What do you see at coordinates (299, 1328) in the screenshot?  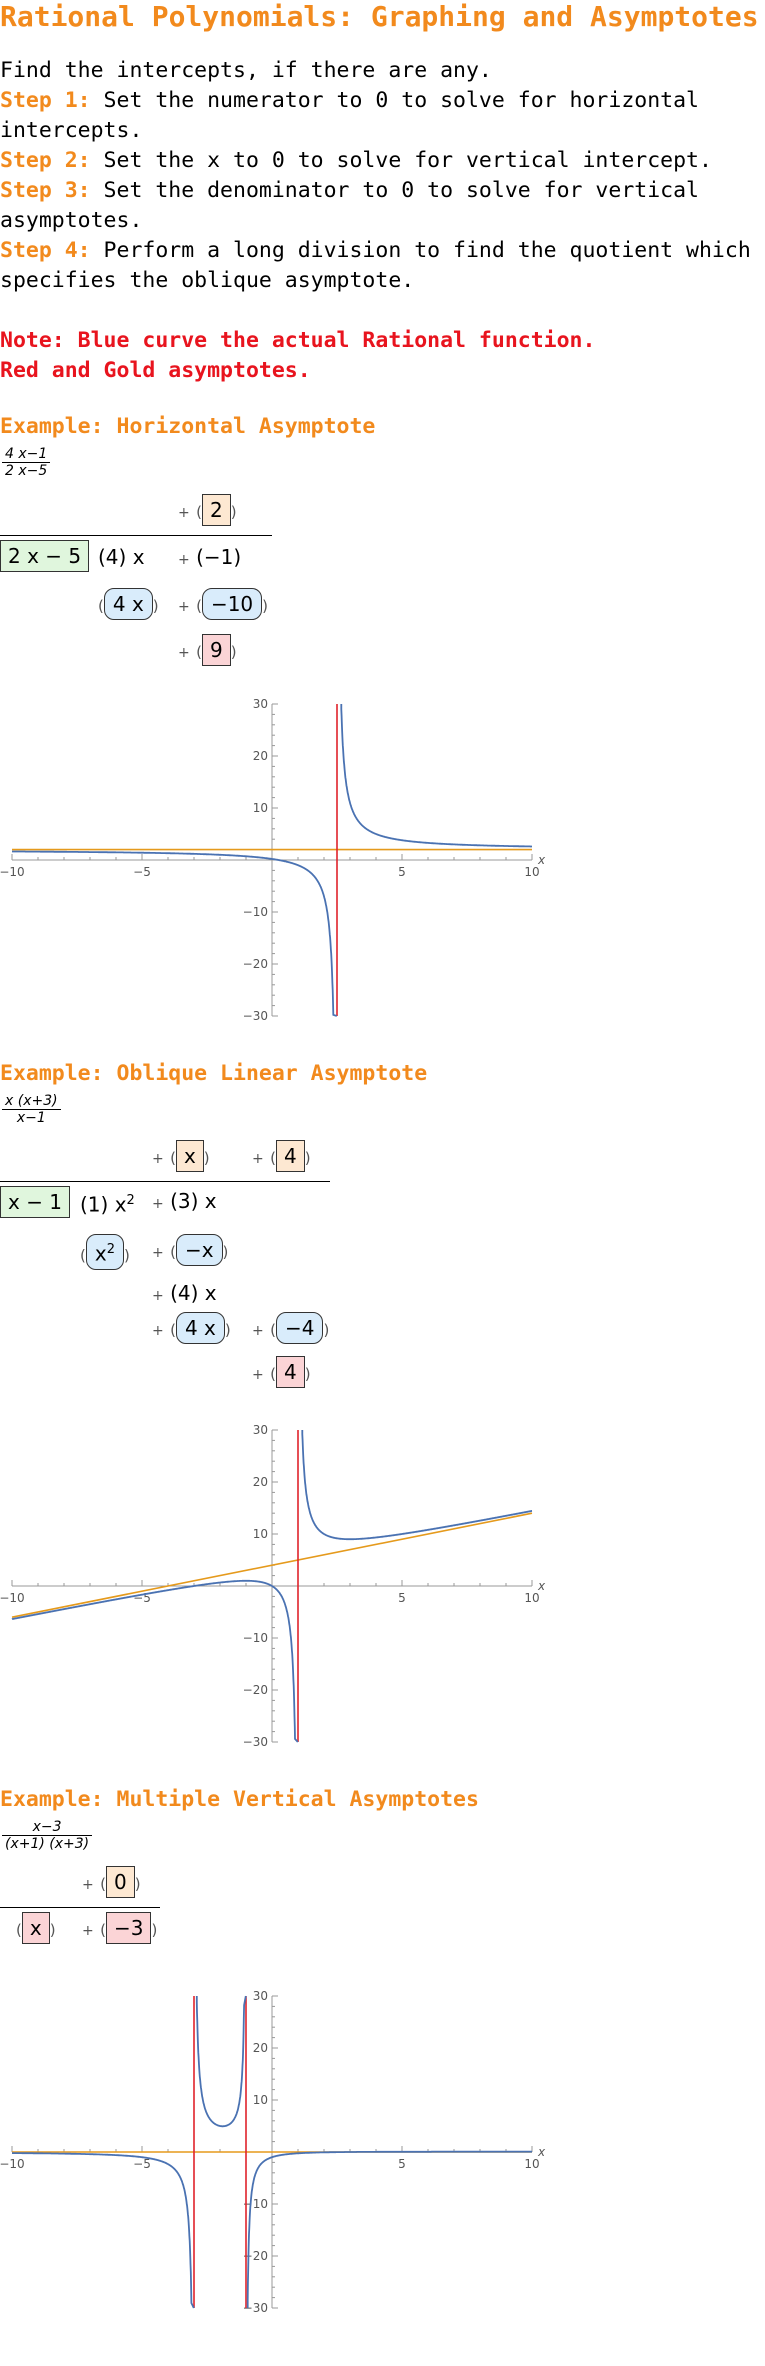 I see `subtract-pill: −4` at bounding box center [299, 1328].